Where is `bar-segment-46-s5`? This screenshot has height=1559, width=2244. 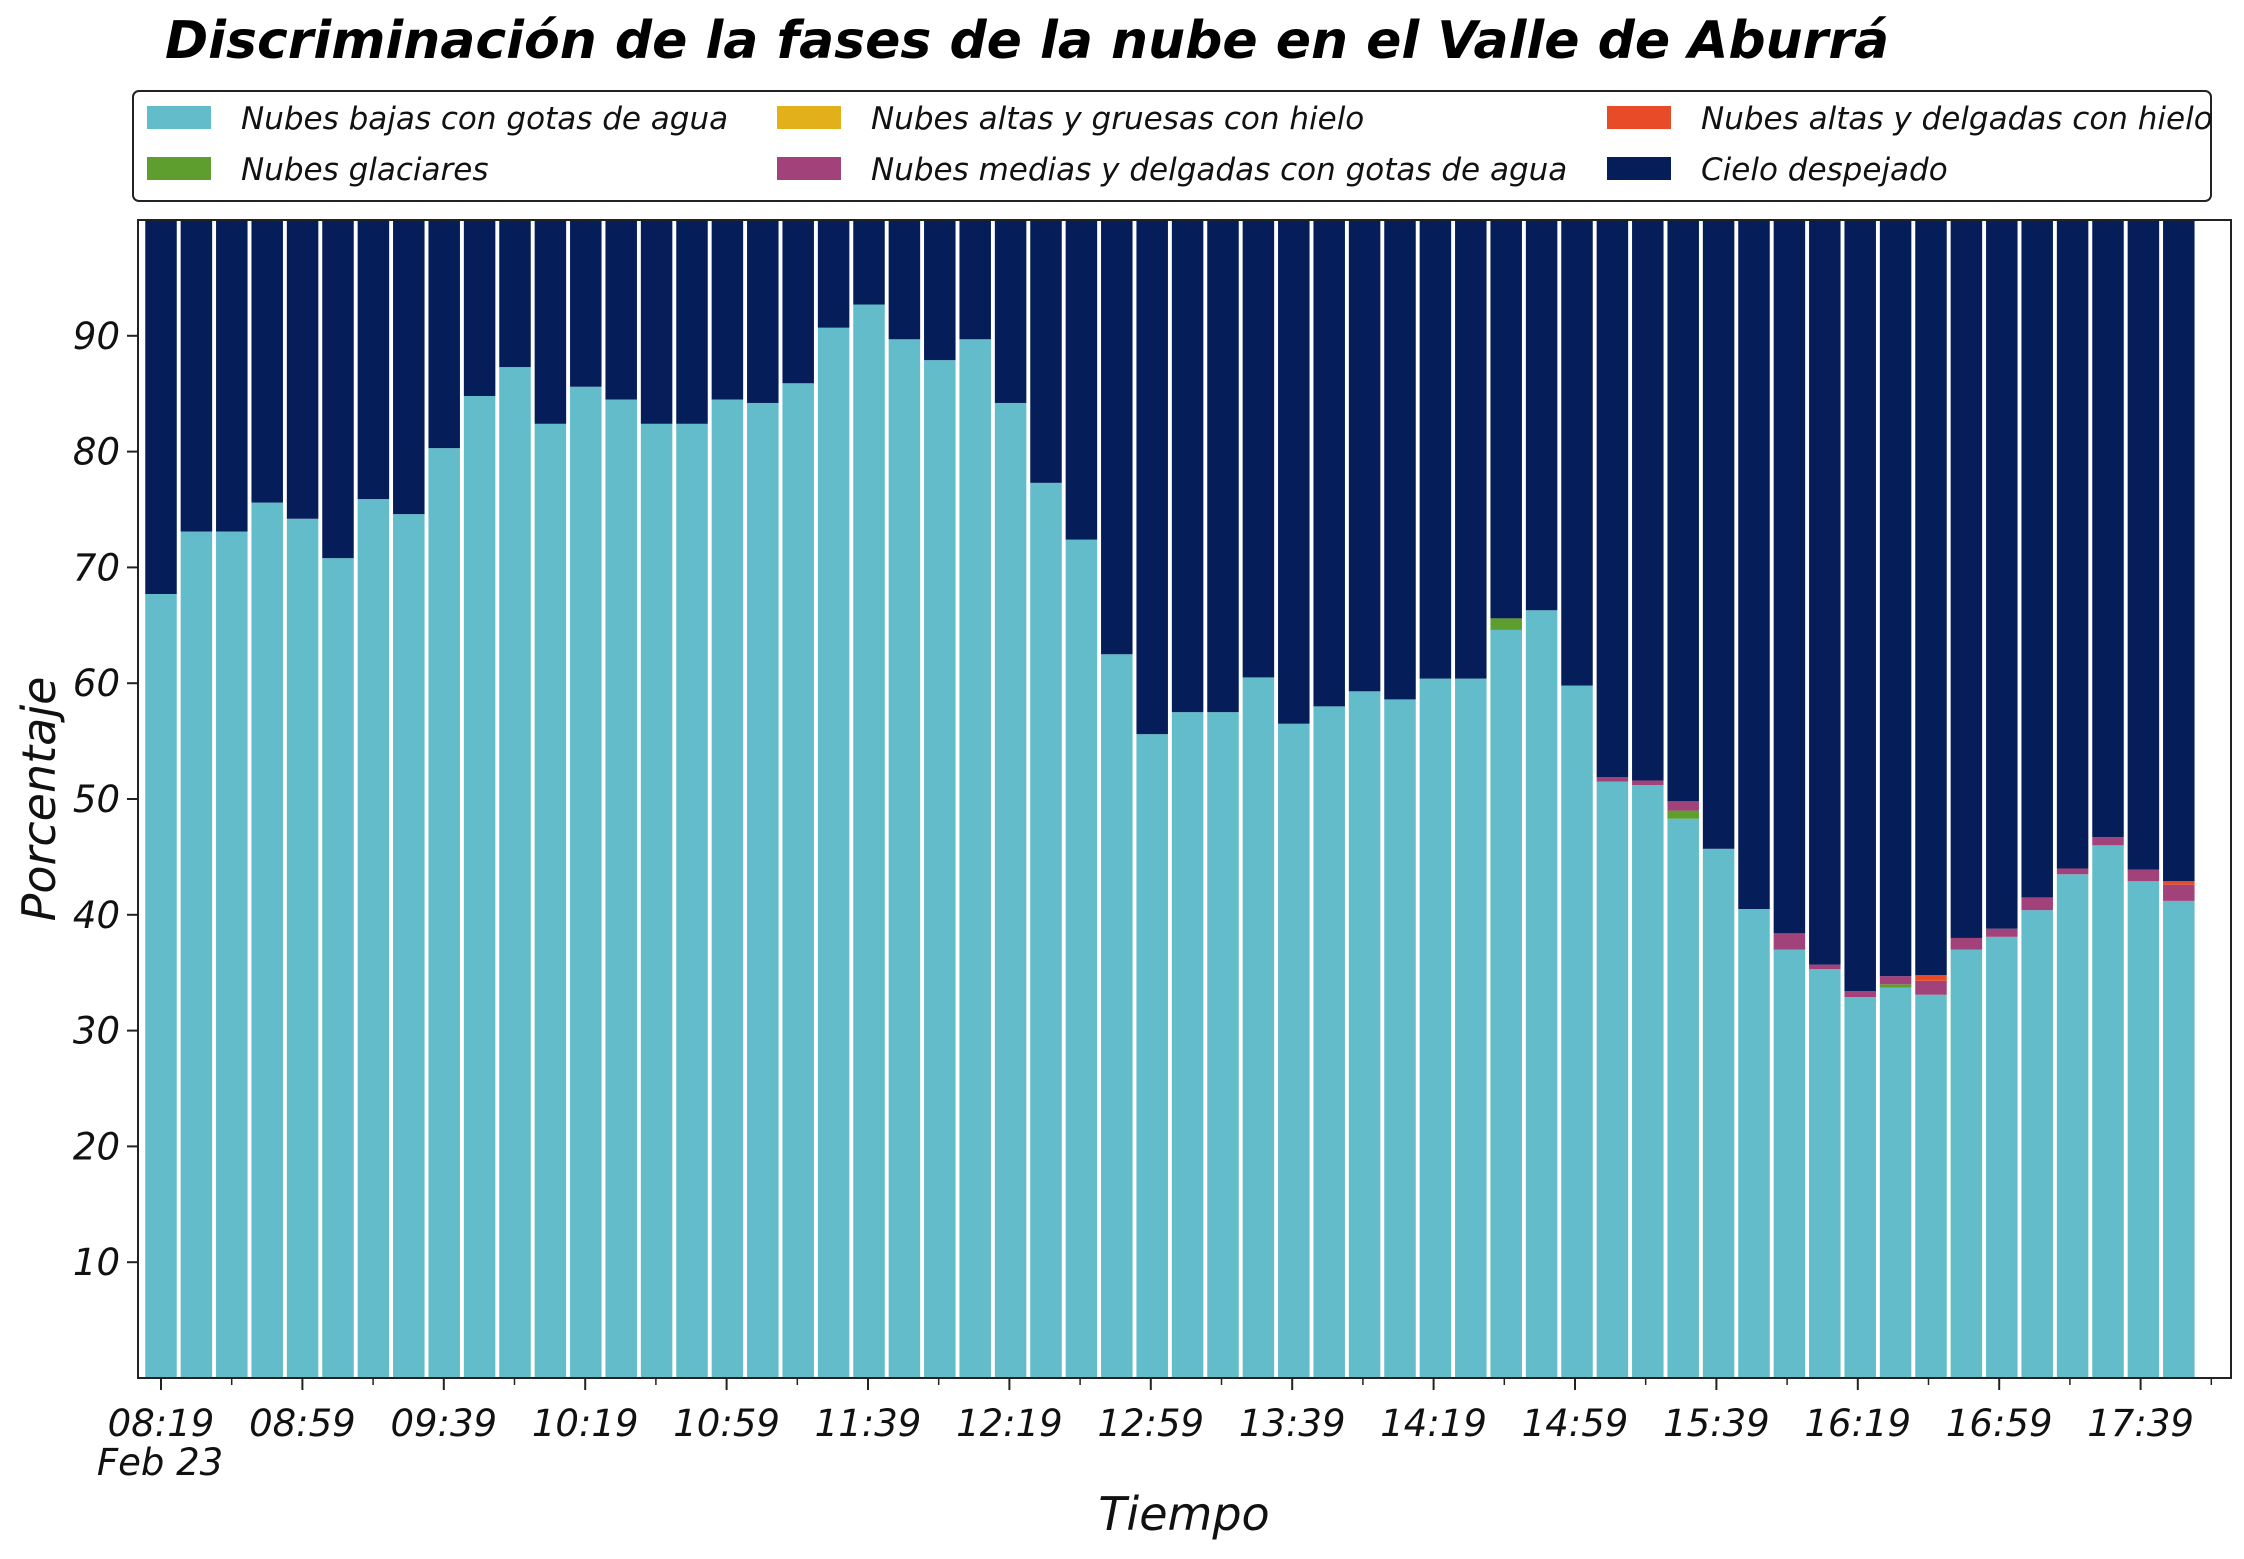 bar-segment-46-s5 is located at coordinates (1789, 577).